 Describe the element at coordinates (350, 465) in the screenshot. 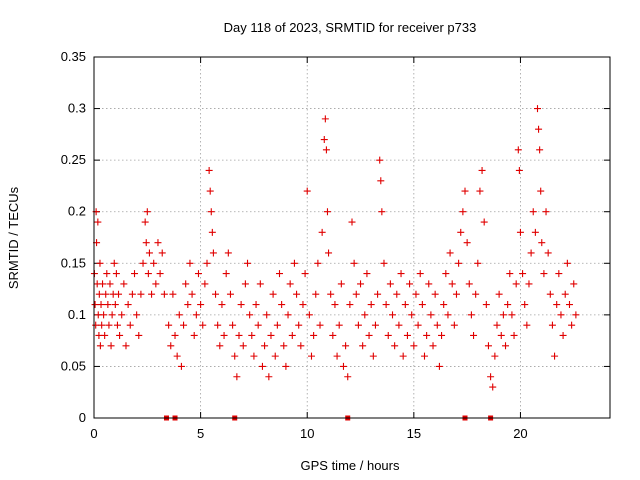

I see `x-axis-label: GPS time / hours` at that location.